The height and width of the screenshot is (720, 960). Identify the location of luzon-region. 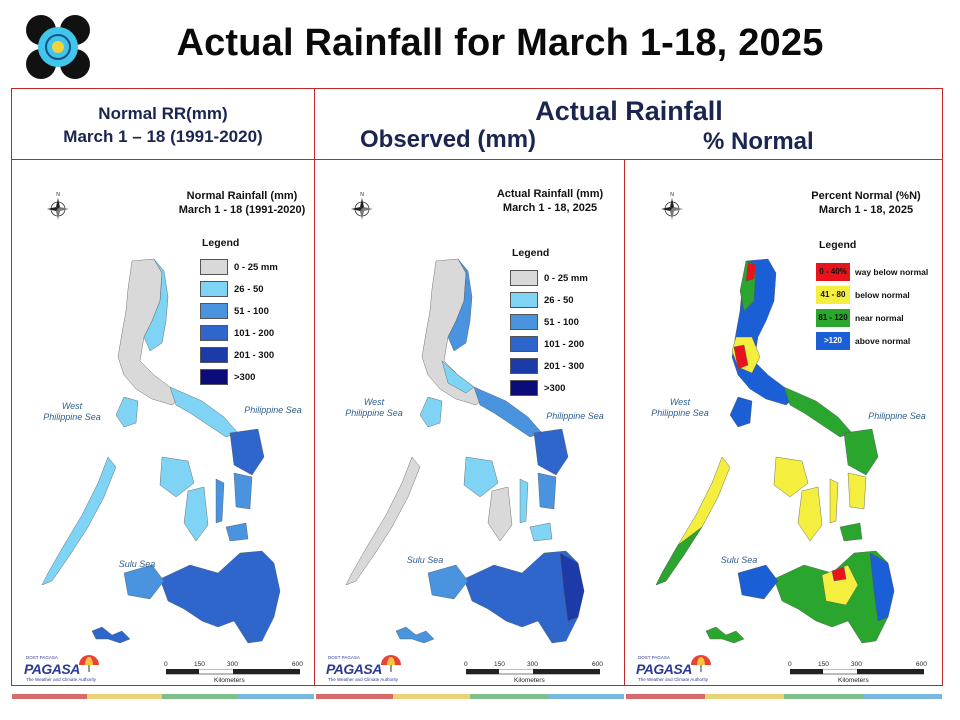
(764, 332).